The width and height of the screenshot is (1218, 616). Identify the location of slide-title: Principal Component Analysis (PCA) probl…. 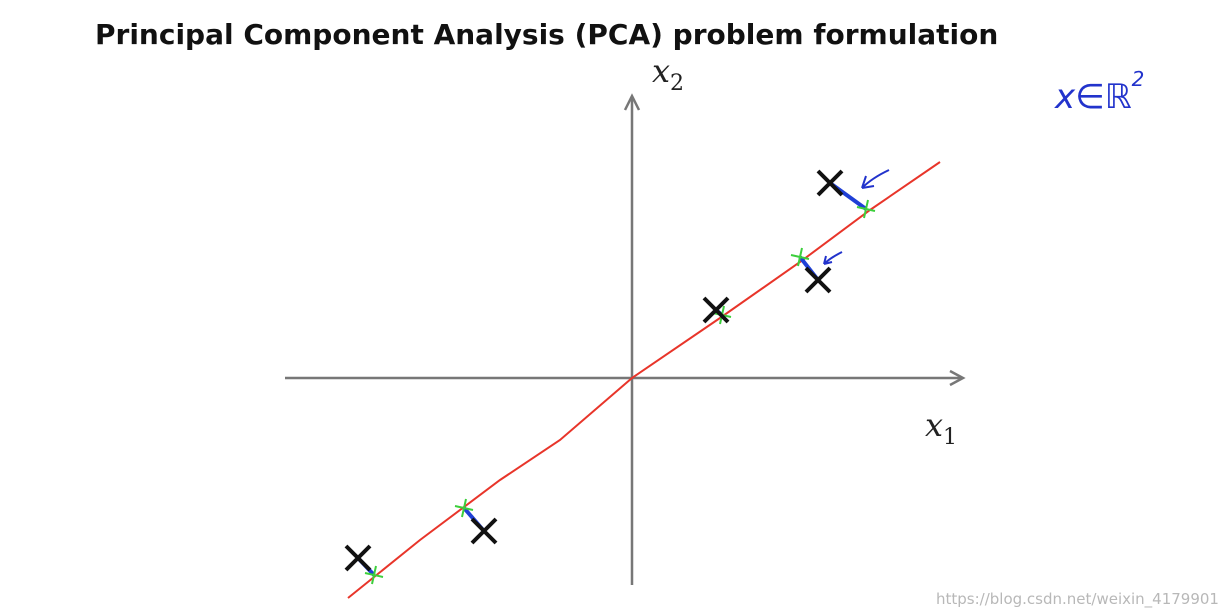
(546, 34).